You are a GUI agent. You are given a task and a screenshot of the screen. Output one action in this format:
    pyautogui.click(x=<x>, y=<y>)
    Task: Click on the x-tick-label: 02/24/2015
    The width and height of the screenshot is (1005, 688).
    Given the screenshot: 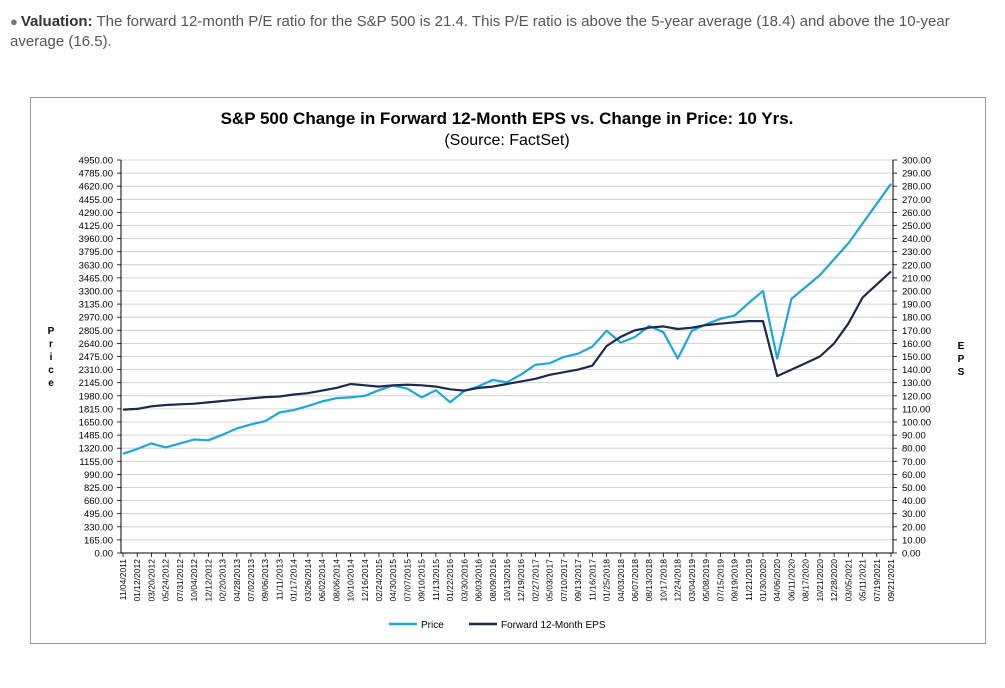 What is the action you would take?
    pyautogui.click(x=379, y=580)
    